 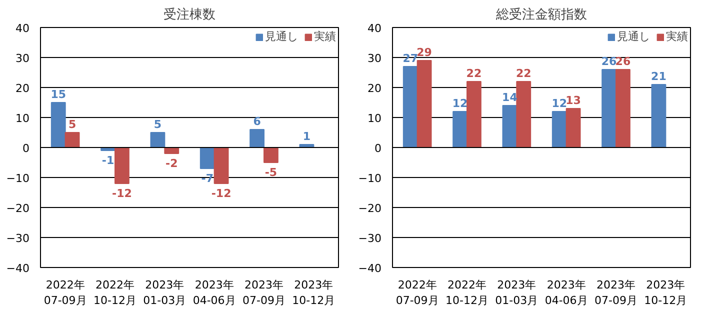 I want to click on chart-title: 受注棟数, so click(x=190, y=15).